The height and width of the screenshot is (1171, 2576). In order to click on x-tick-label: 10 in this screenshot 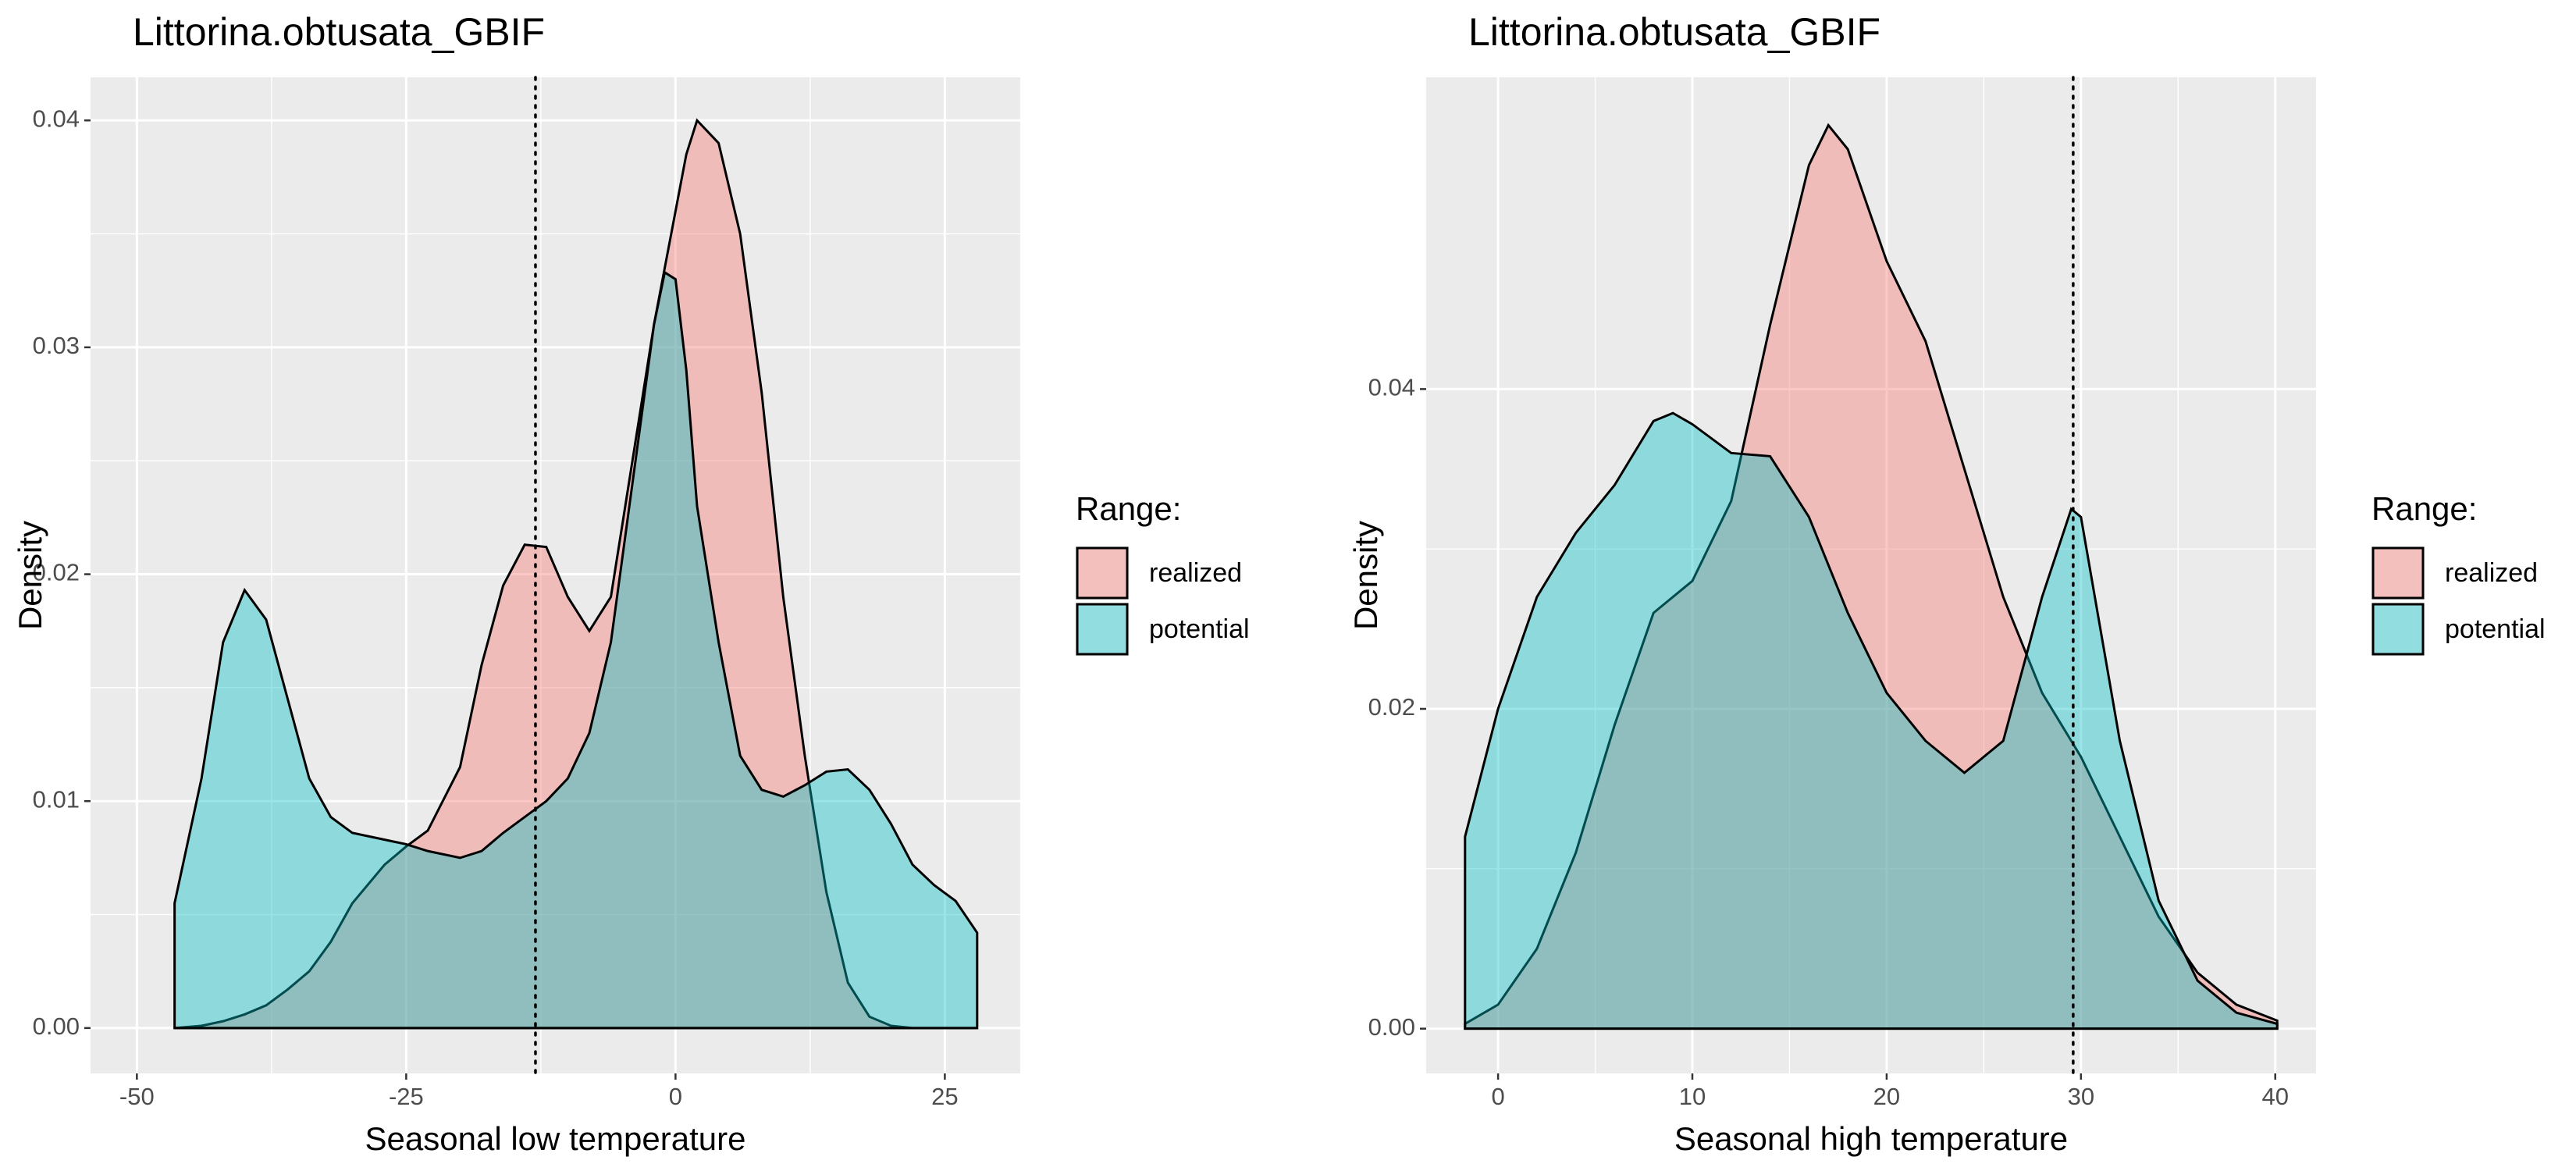, I will do `click(1692, 1096)`.